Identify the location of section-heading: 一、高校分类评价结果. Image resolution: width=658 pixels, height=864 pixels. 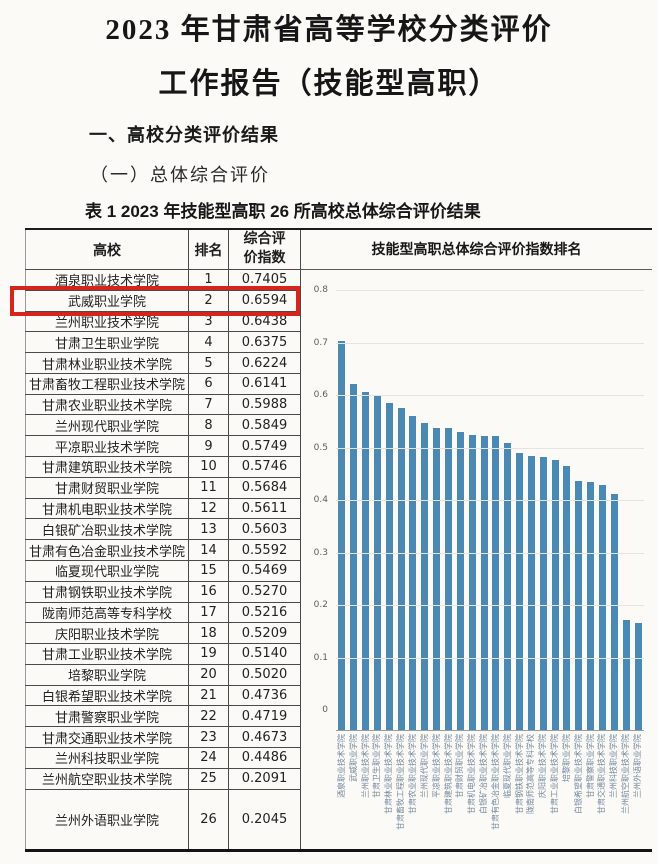
(184, 135).